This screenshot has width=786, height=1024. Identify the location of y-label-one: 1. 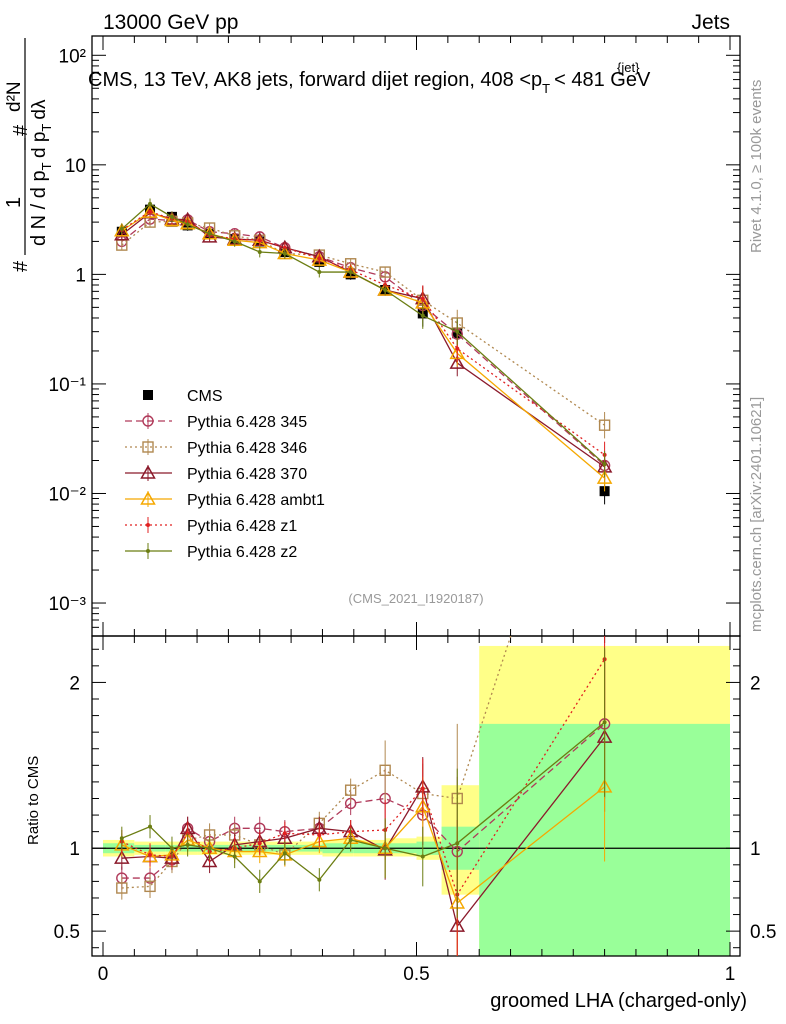
(14, 202).